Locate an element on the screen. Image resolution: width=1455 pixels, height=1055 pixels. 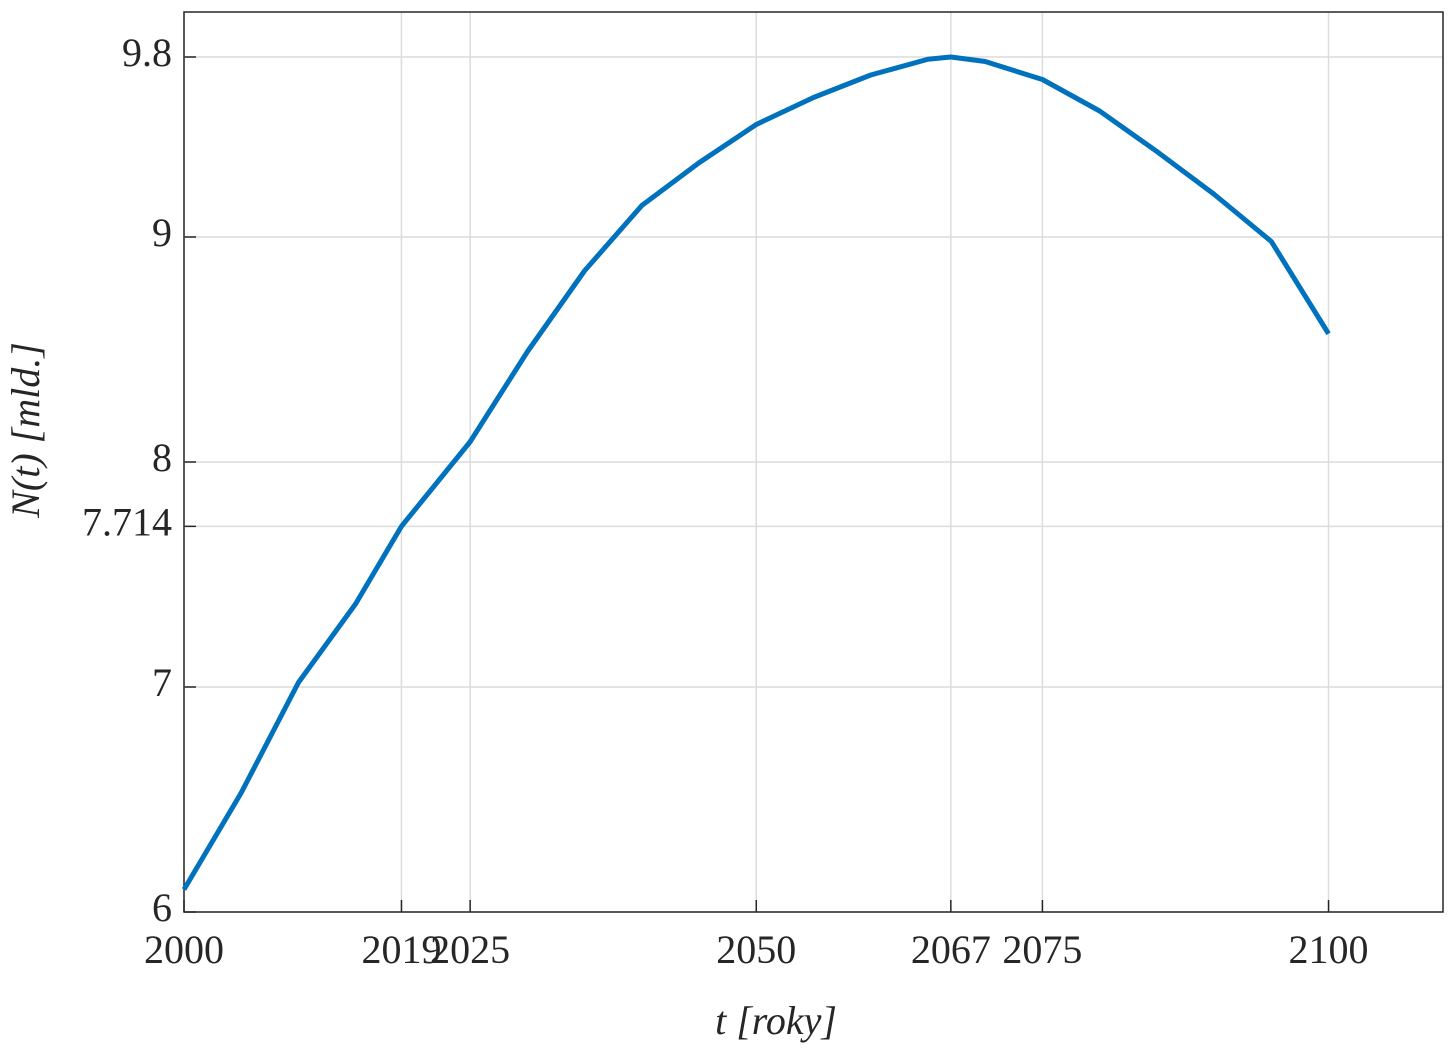
y-tick-label: 7 is located at coordinates (162, 682).